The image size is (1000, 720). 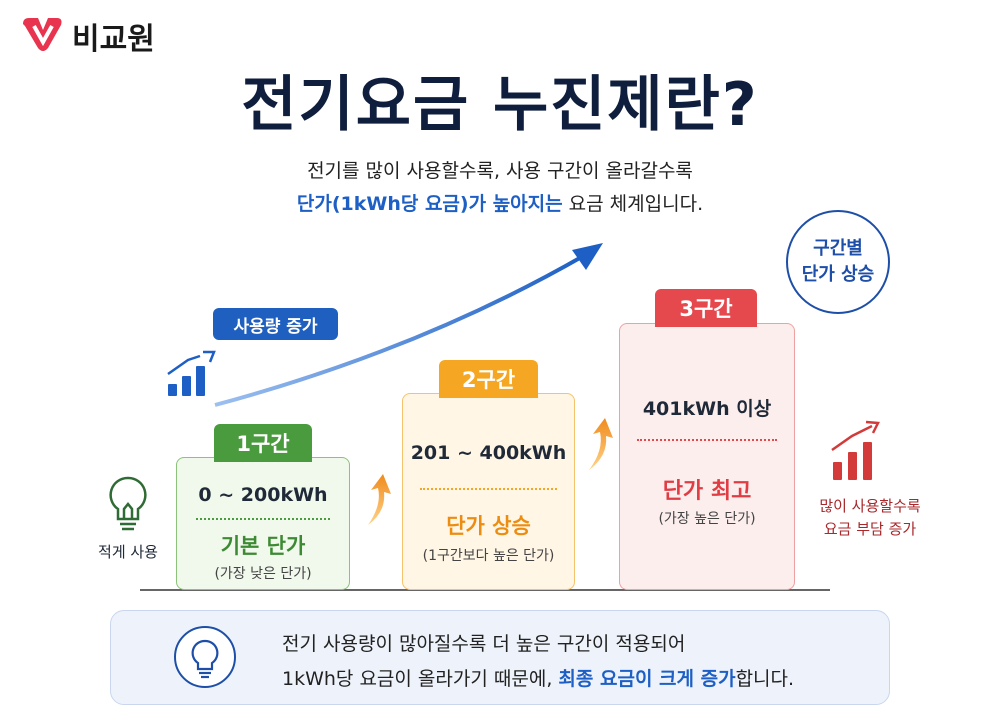 I want to click on left-label: 적게 사용, so click(x=128, y=552).